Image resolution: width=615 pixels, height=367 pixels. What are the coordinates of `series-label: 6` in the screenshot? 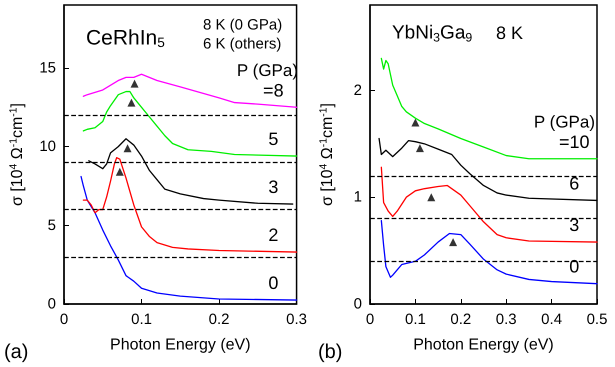 It's located at (574, 183).